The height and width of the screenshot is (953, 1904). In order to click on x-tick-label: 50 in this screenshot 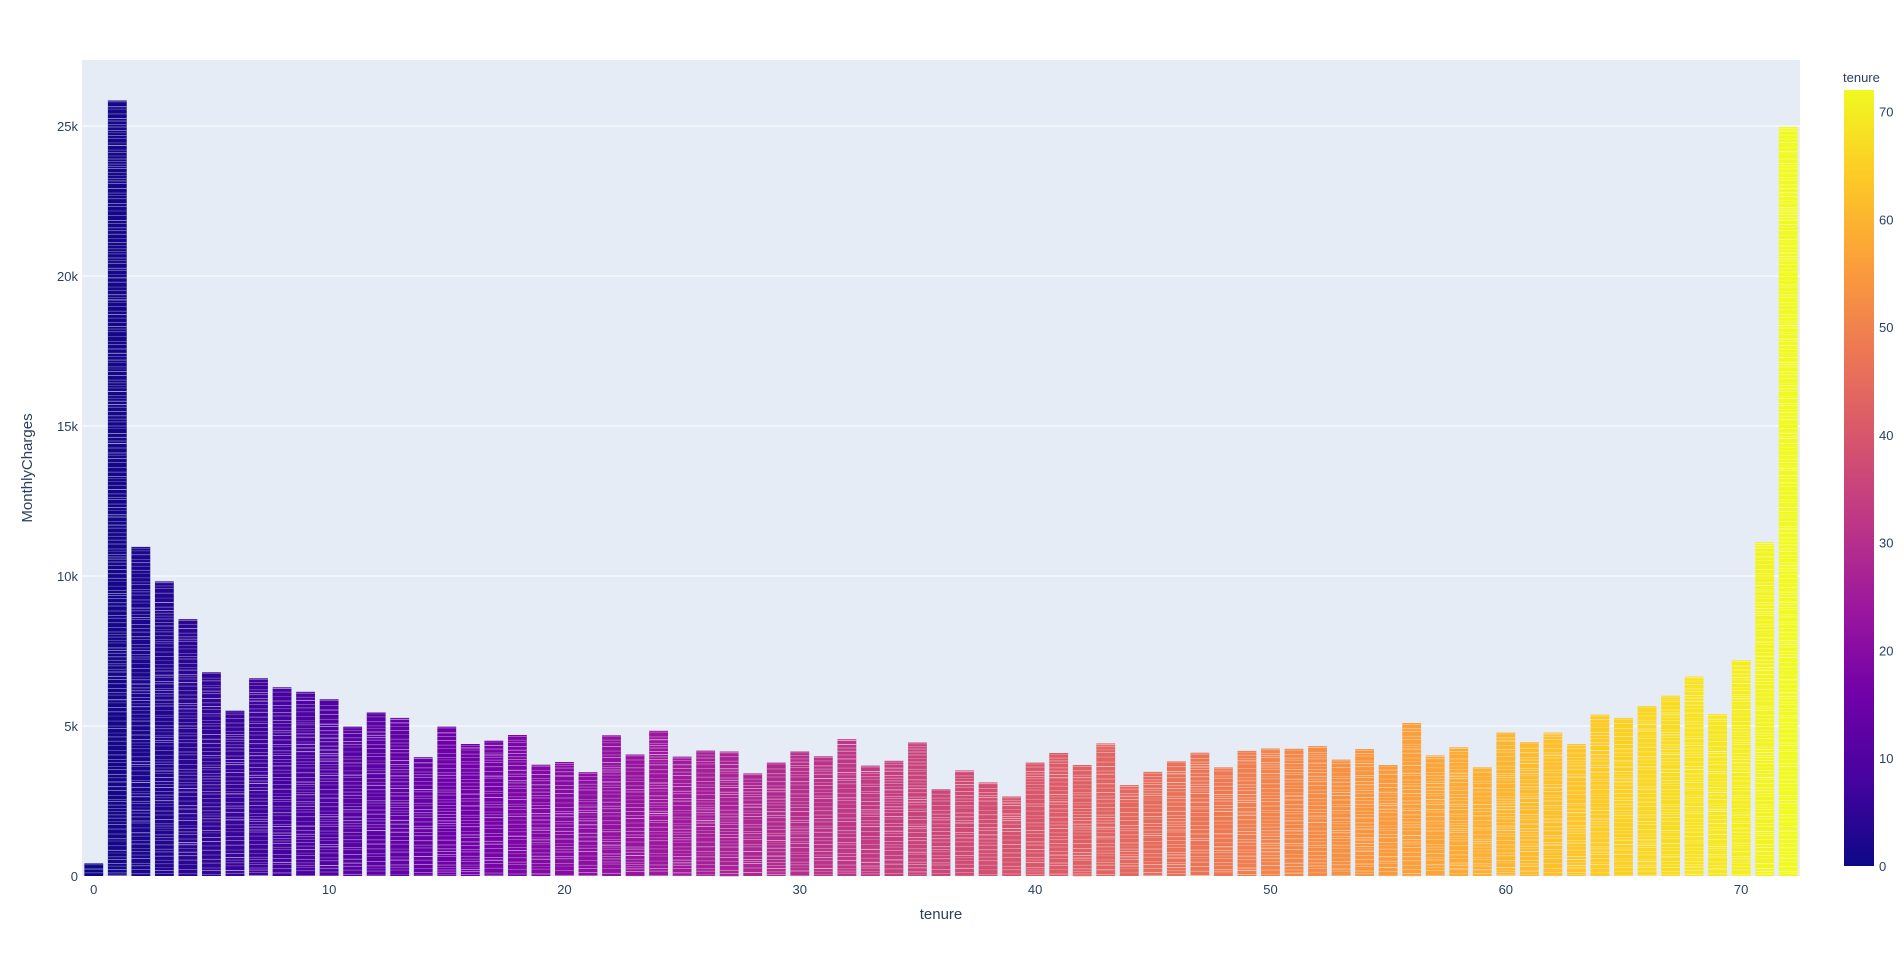, I will do `click(1270, 889)`.